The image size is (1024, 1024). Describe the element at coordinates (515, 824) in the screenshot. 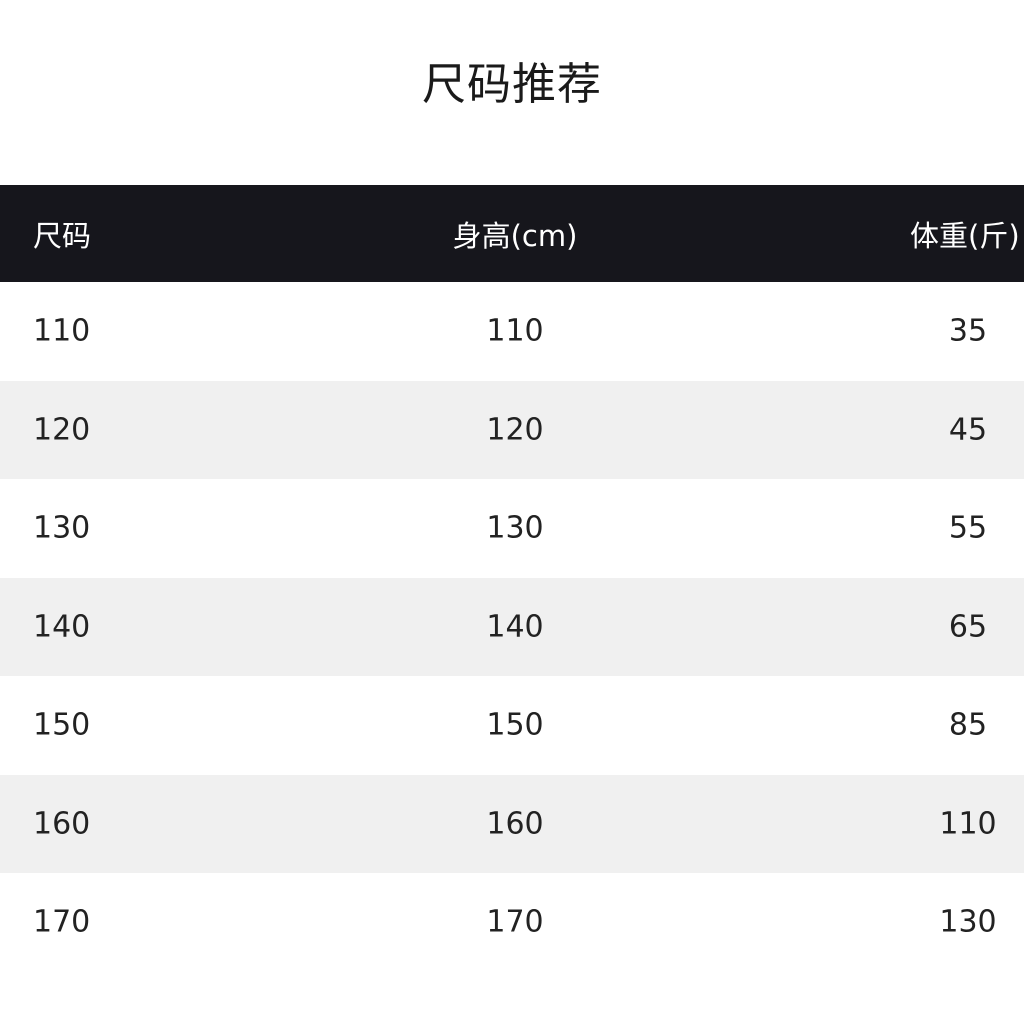

I see `height-cell: 160` at that location.